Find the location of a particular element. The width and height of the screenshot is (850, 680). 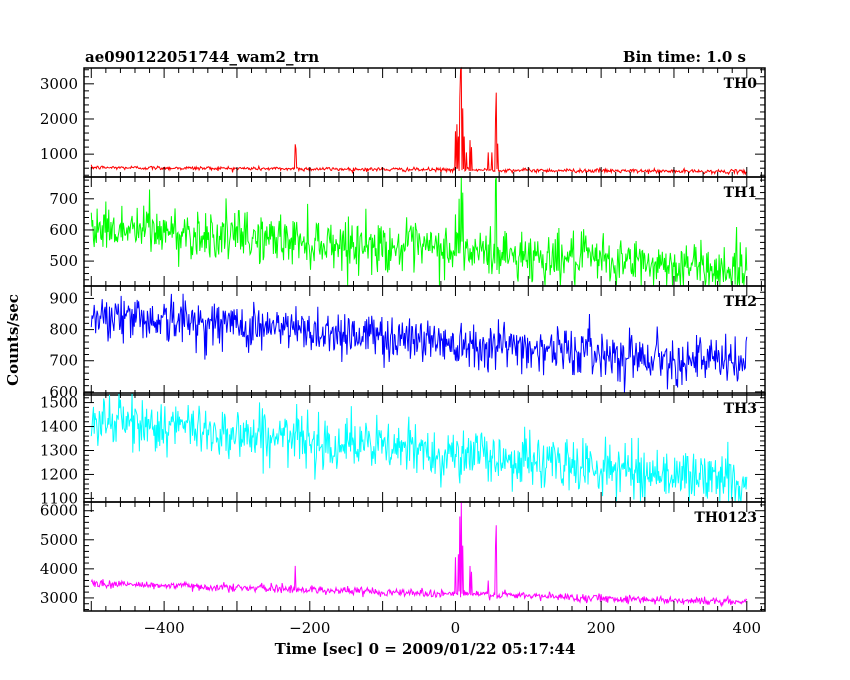

y-tick-label: 6000 is located at coordinates (59, 511).